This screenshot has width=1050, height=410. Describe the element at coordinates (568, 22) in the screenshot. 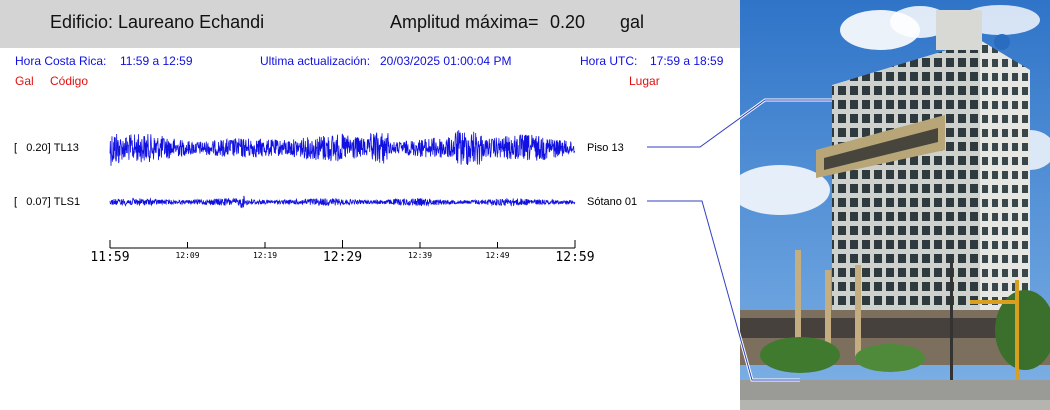

I see `amplitude-value: 0.20` at that location.